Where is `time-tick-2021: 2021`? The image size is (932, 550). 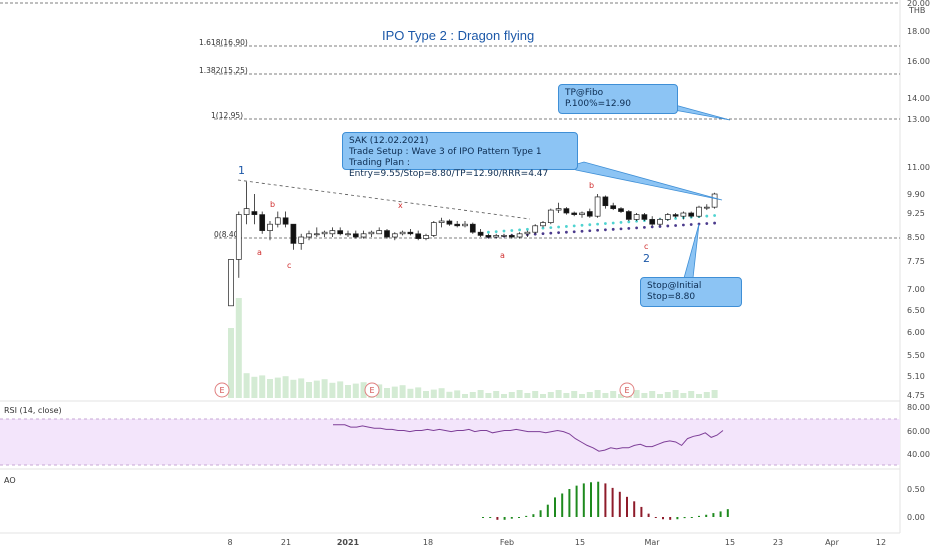 time-tick-2021: 2021 is located at coordinates (348, 542).